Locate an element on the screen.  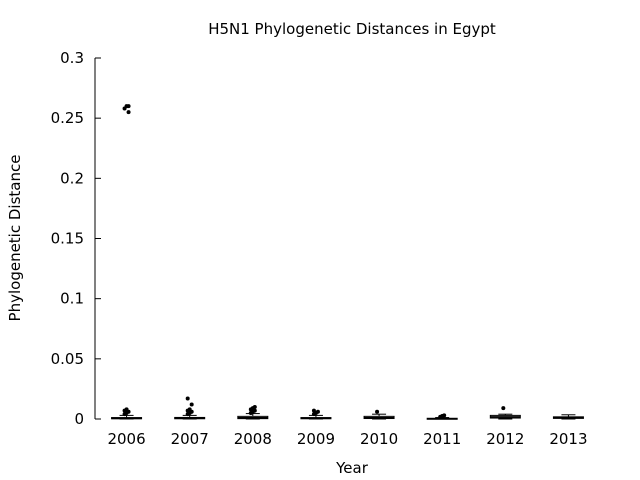
box-2011 is located at coordinates (442, 416).